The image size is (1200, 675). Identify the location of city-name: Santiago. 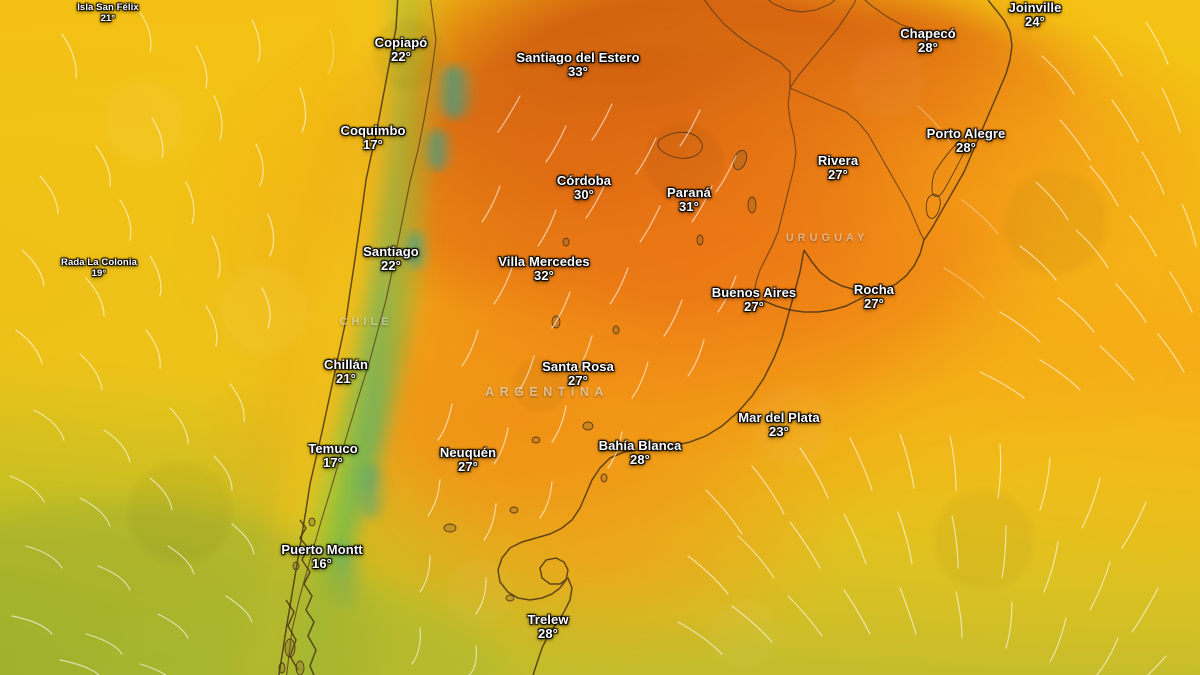
(391, 251).